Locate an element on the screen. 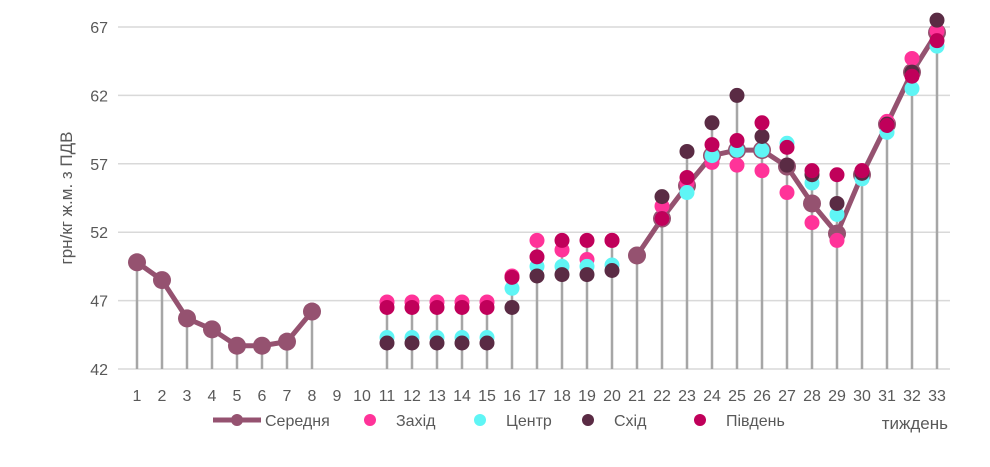 The width and height of the screenshot is (990, 467). x-tick-label: 24 is located at coordinates (712, 396).